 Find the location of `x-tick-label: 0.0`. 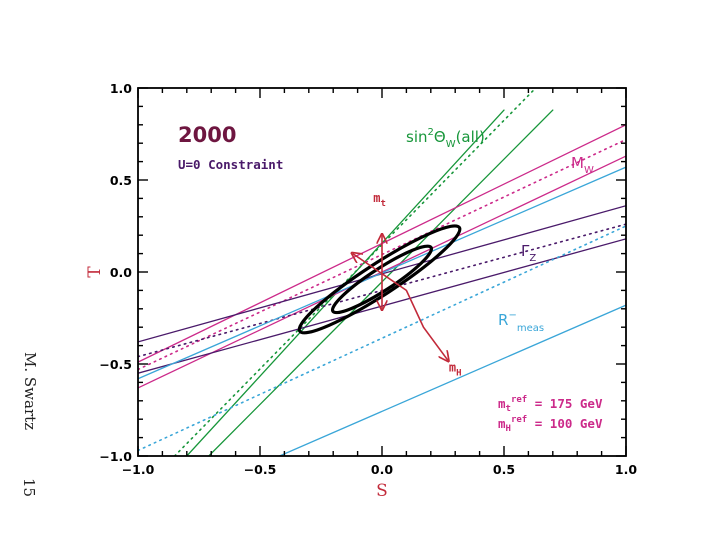

x-tick-label: 0.0 is located at coordinates (382, 469).